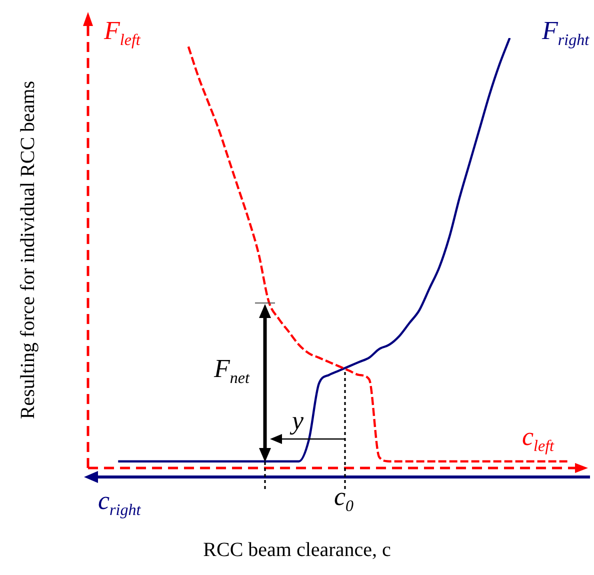 Image resolution: width=594 pixels, height=575 pixels. I want to click on annotation: y, so click(298, 420).